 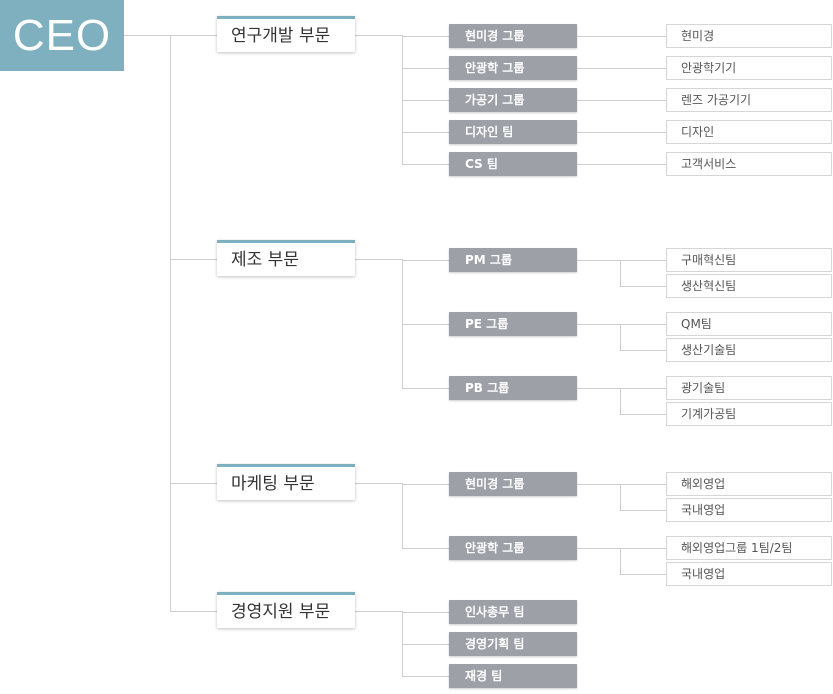 I want to click on group-box: 재경 팀, so click(x=513, y=676).